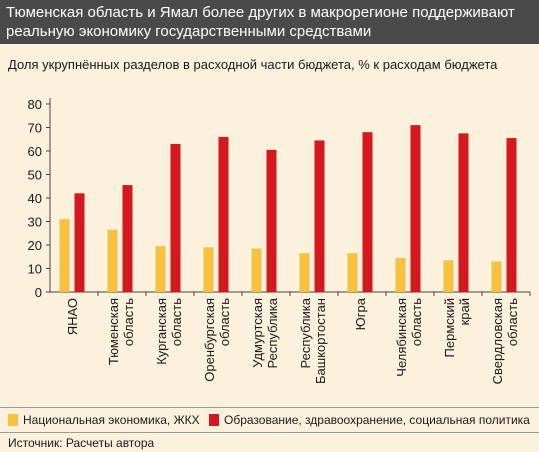  What do you see at coordinates (35, 175) in the screenshot?
I see `y-tick-label: 50` at bounding box center [35, 175].